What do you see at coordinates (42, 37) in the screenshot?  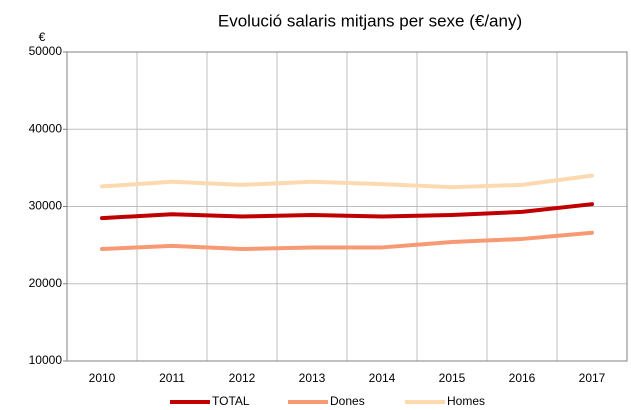 I see `y-axis-label: €` at bounding box center [42, 37].